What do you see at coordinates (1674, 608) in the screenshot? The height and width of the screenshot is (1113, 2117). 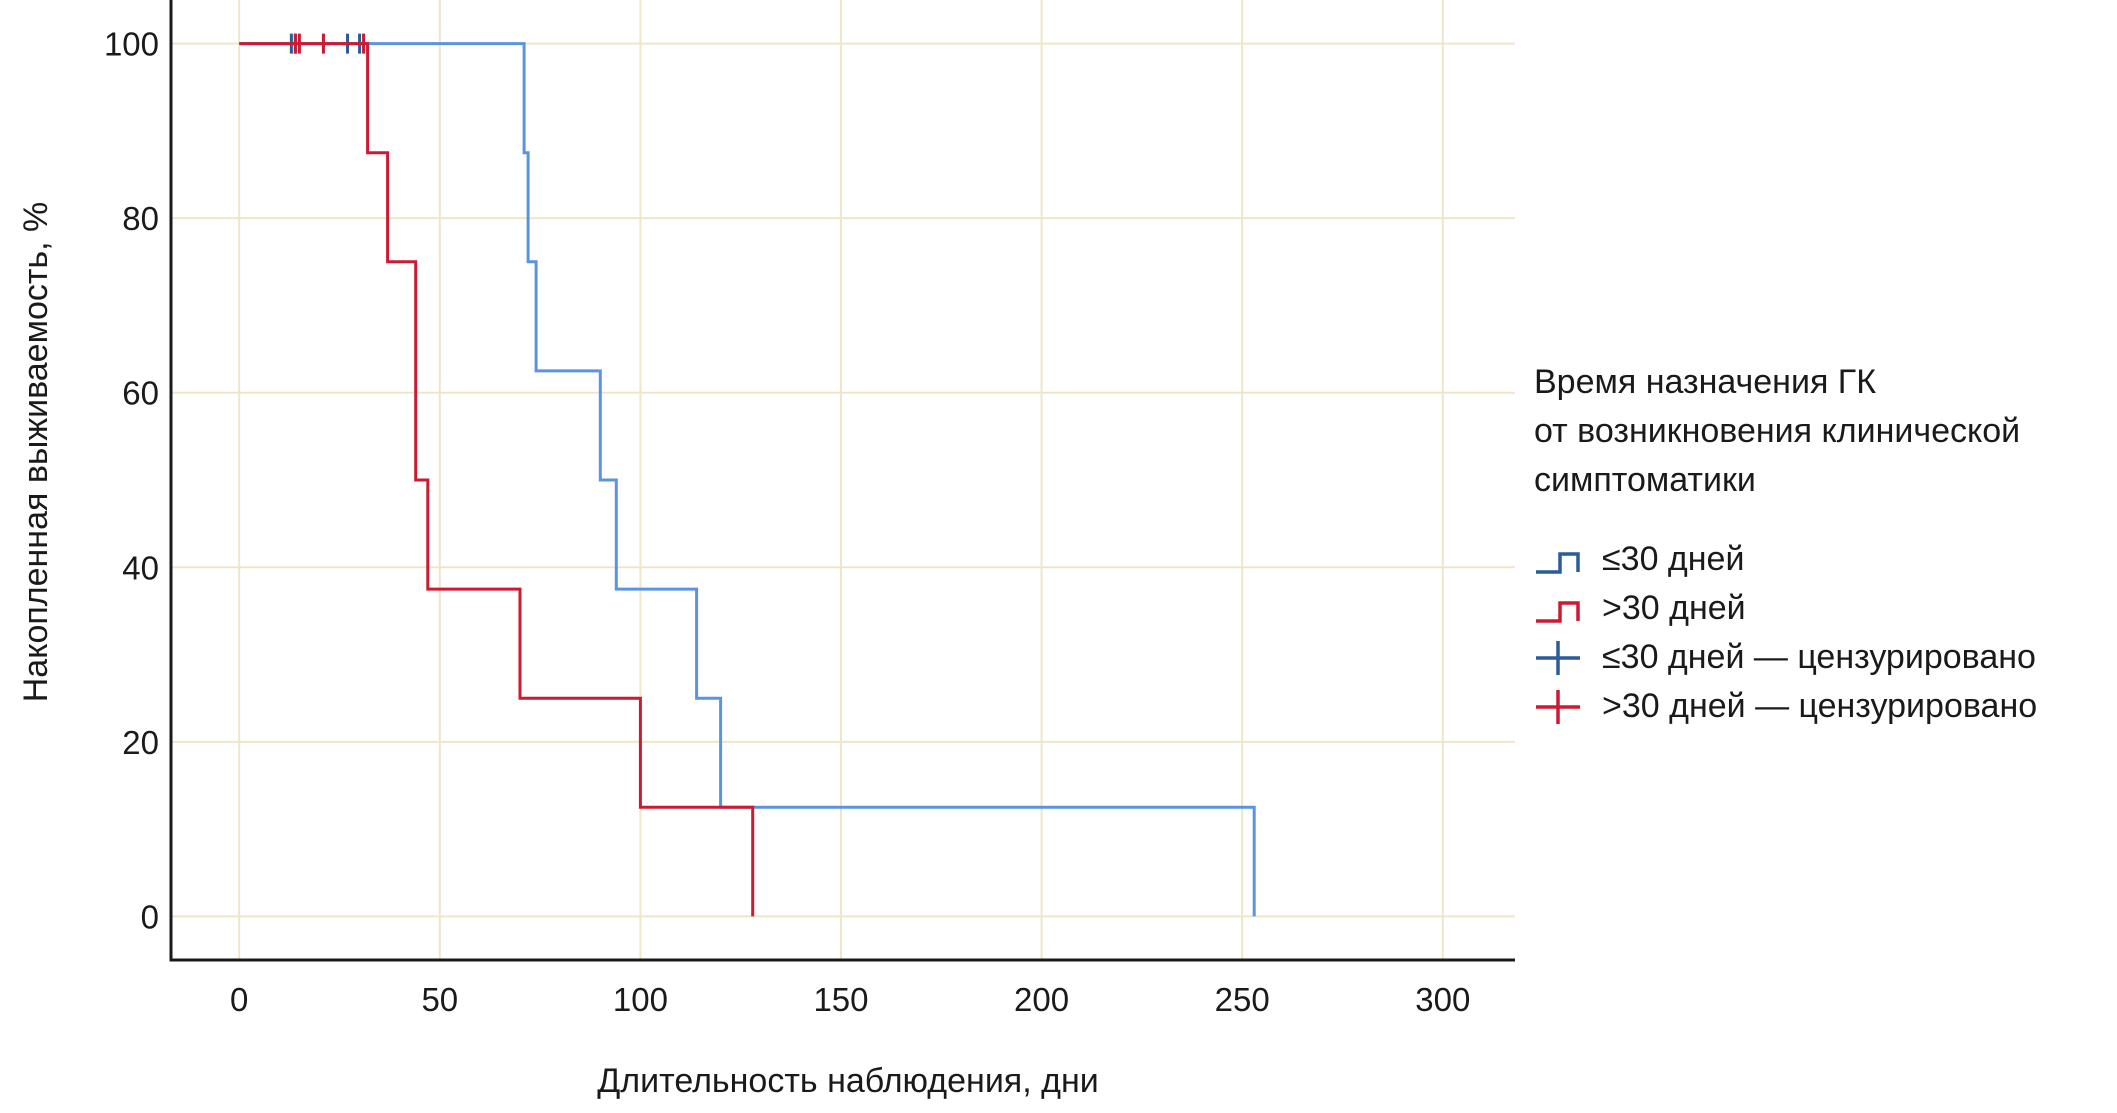 I see `legend-label: >30 дней` at bounding box center [1674, 608].